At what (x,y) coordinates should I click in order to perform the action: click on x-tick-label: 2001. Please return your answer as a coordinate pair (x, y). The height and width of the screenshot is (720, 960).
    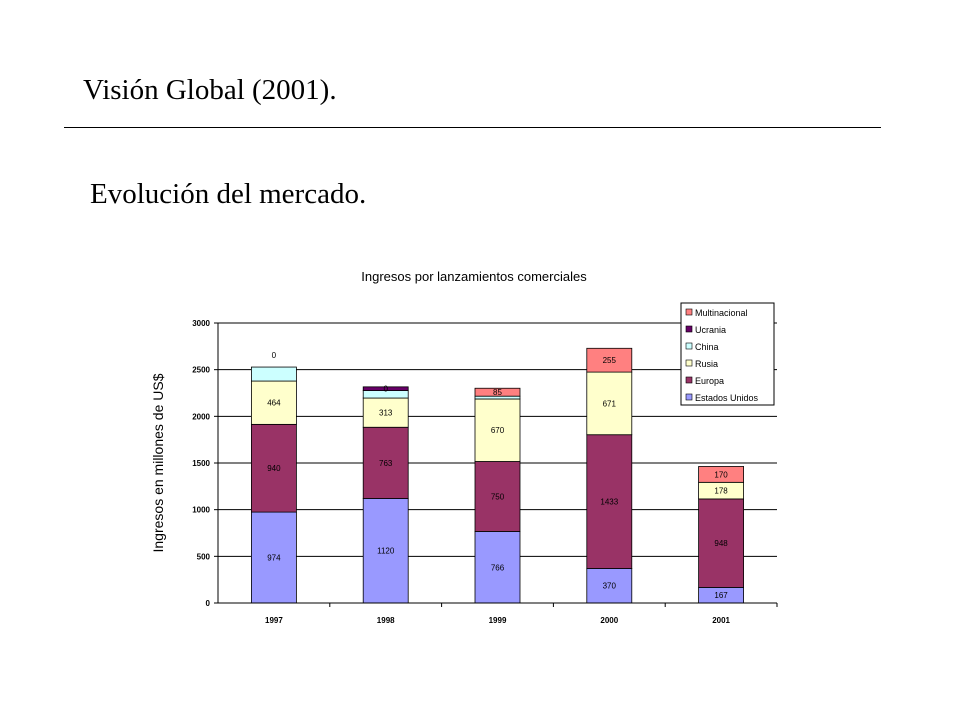
    Looking at the image, I should click on (721, 620).